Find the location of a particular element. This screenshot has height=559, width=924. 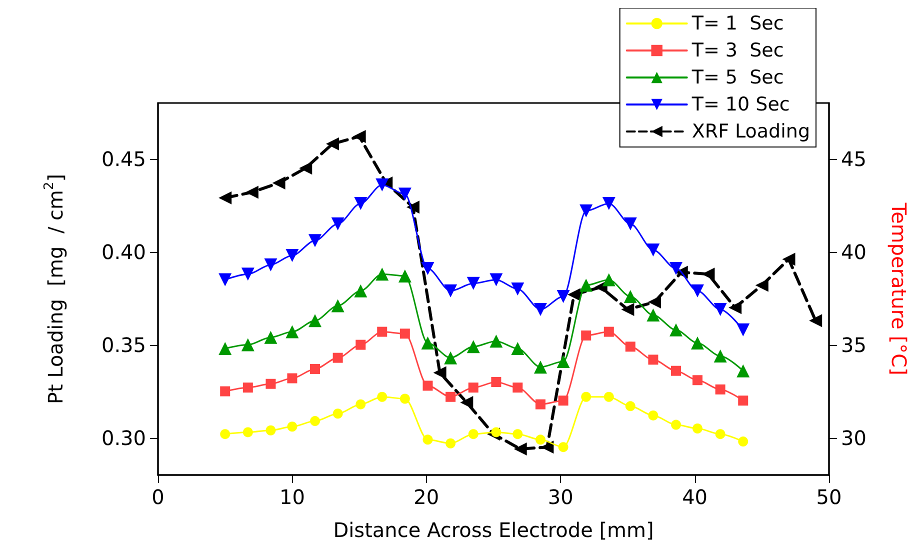

legend-label: T= 10 Sec is located at coordinates (740, 105).